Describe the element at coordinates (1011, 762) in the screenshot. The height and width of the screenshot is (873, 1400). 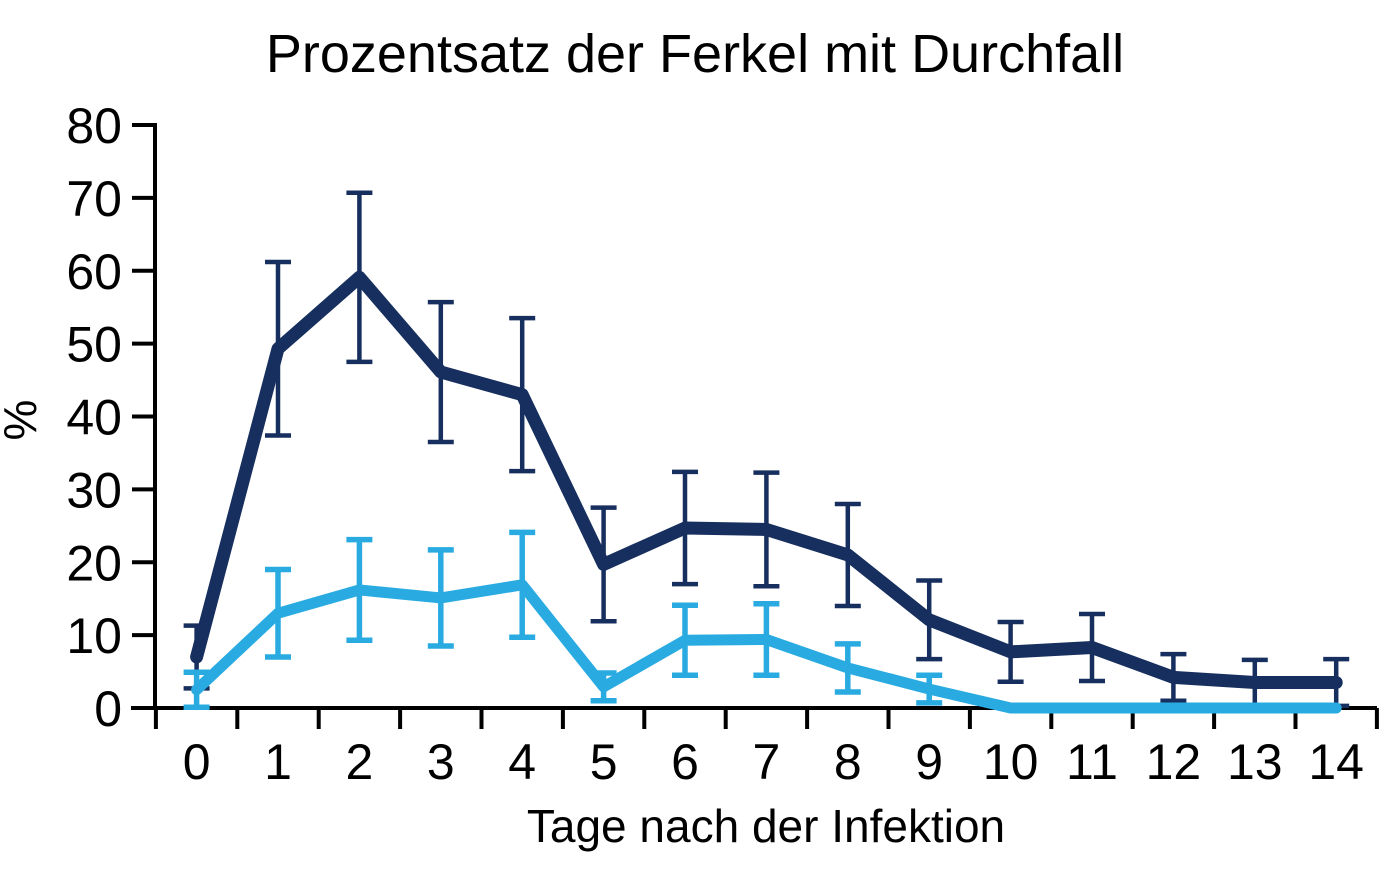
I see `x-tick-label: 10` at that location.